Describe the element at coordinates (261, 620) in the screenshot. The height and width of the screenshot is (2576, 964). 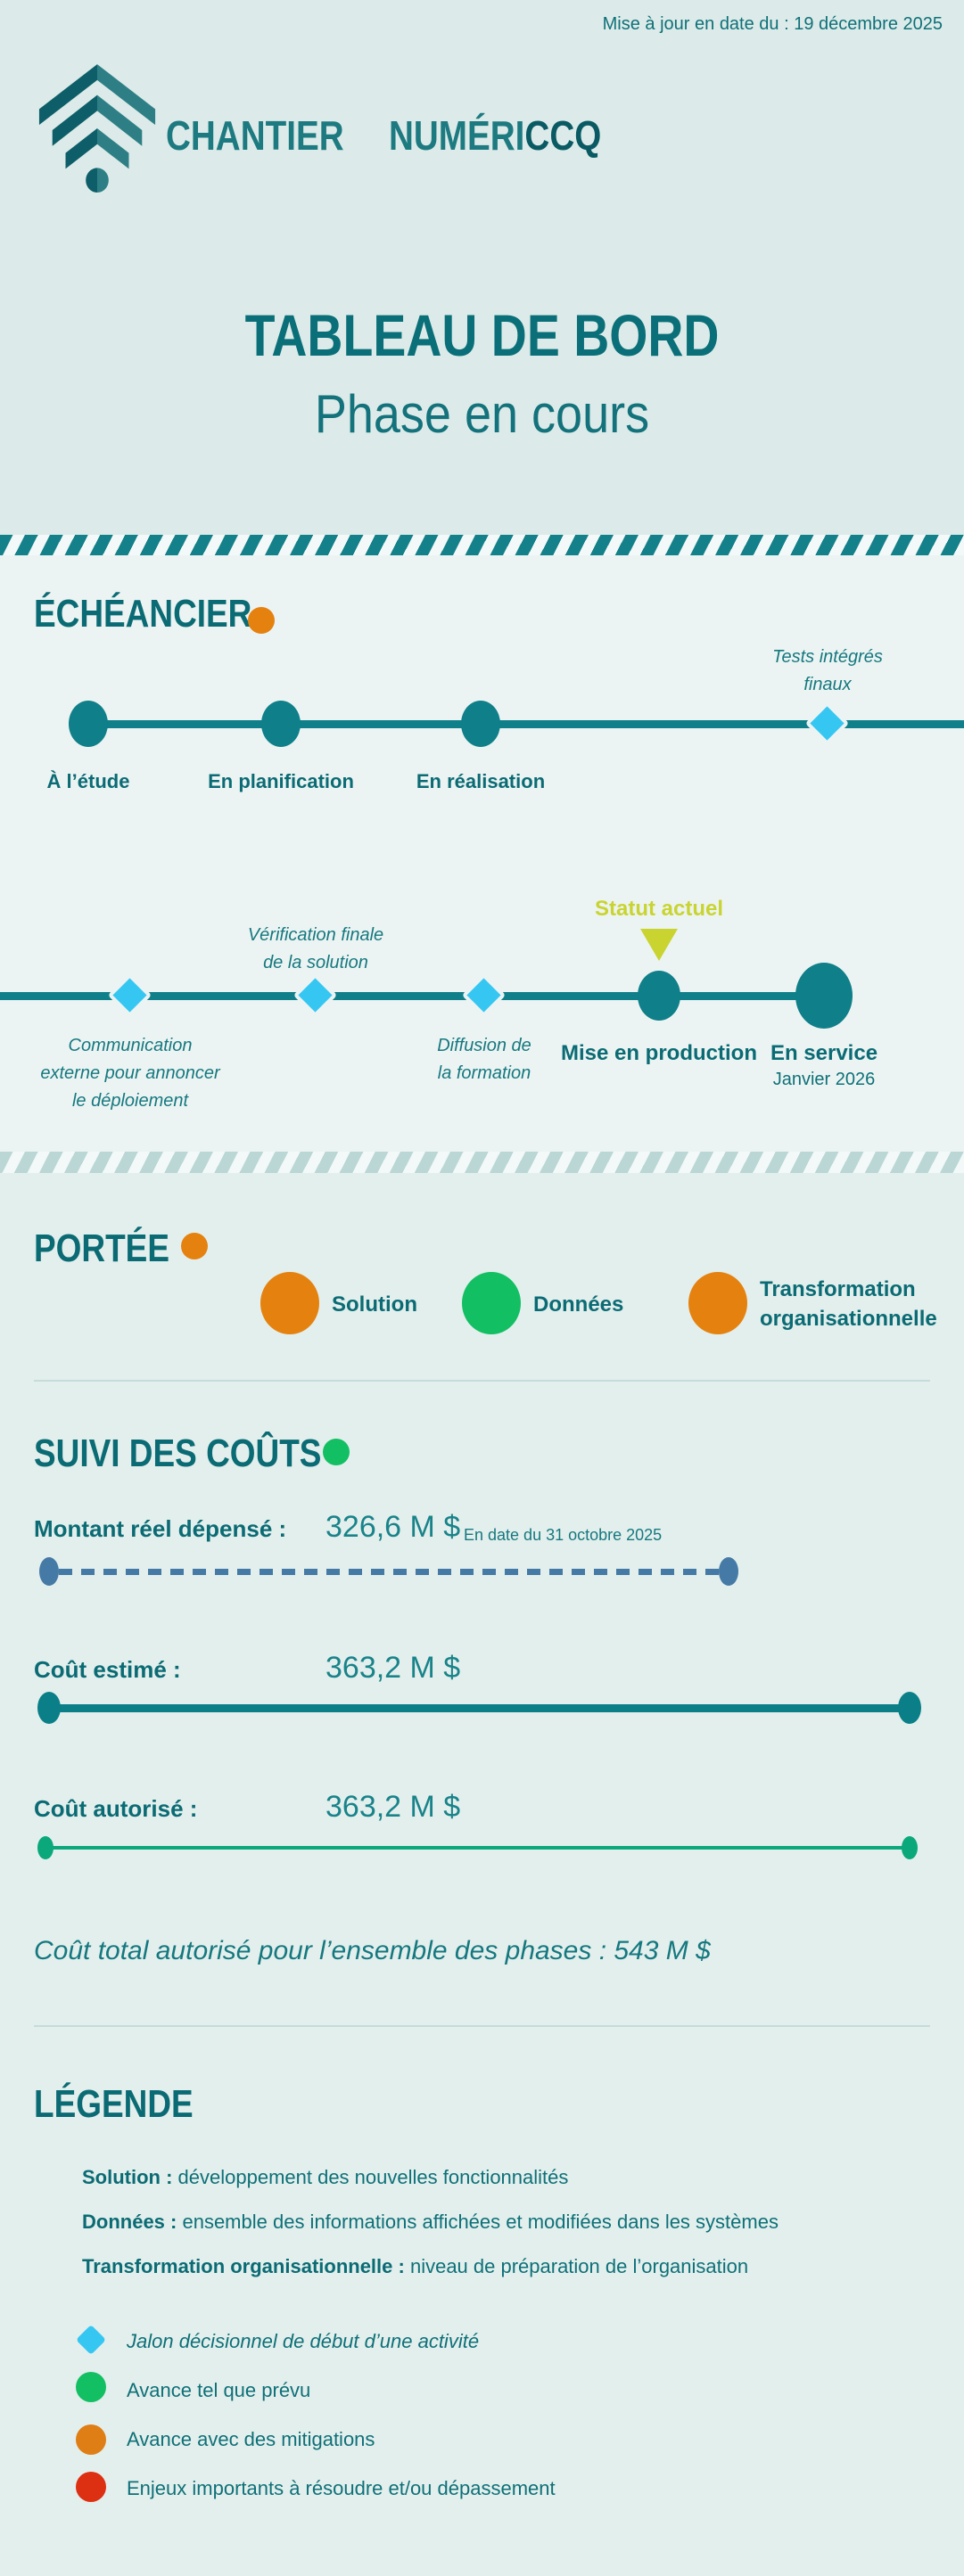
I see `echeancier-status-dot` at that location.